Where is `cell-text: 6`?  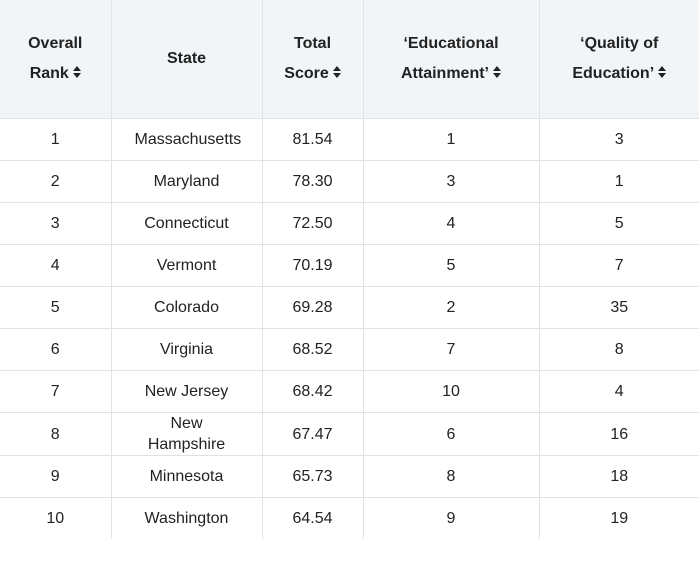 cell-text: 6 is located at coordinates (55, 349).